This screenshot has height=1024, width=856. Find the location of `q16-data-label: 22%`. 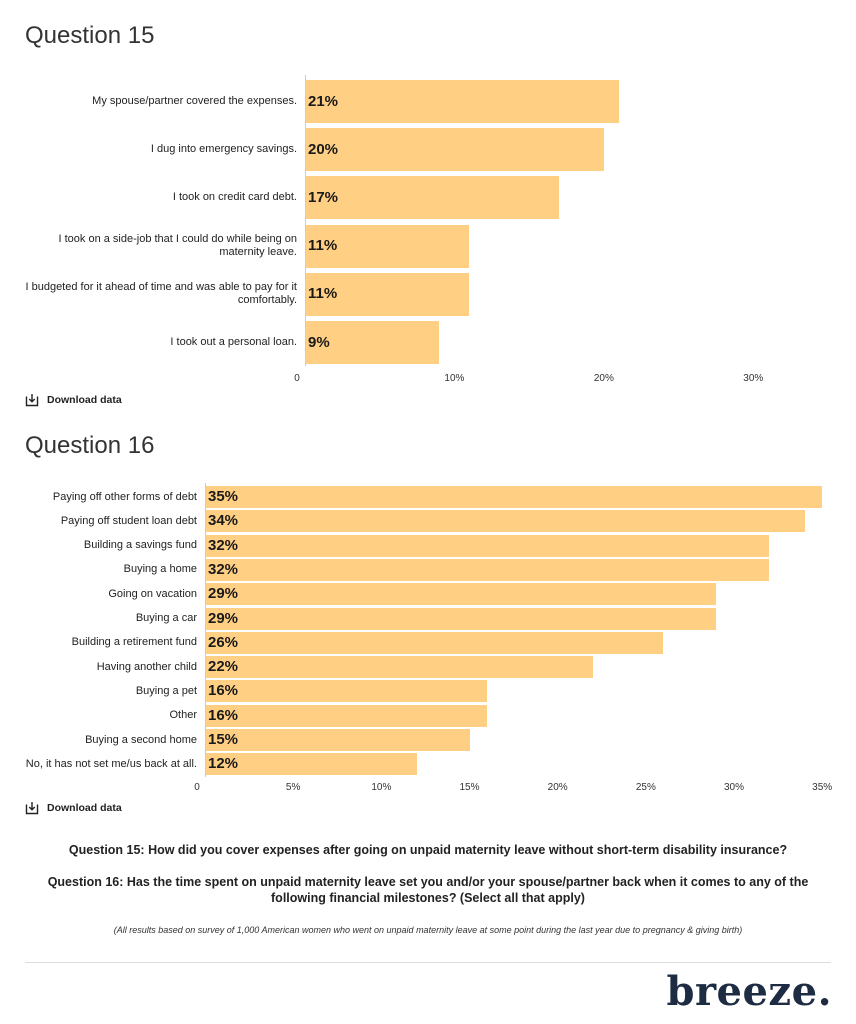

q16-data-label: 22% is located at coordinates (223, 667).